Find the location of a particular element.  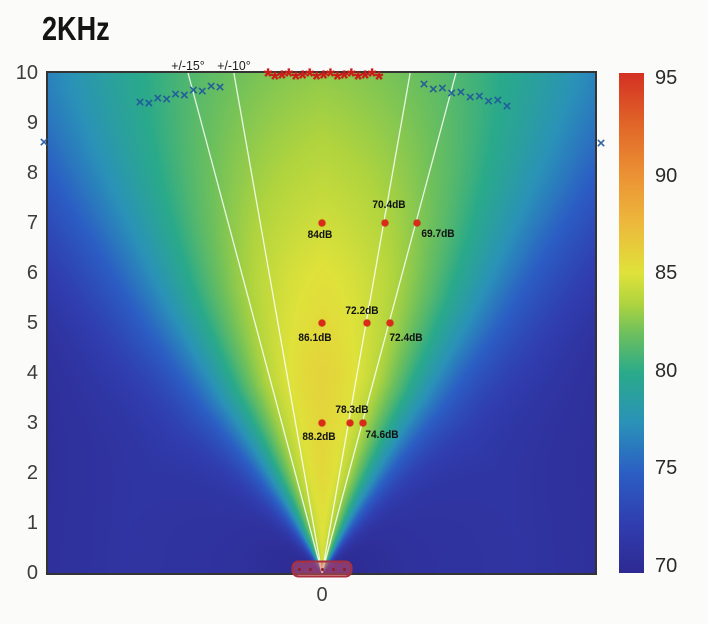

measurement-label: 69.7dB is located at coordinates (438, 234).